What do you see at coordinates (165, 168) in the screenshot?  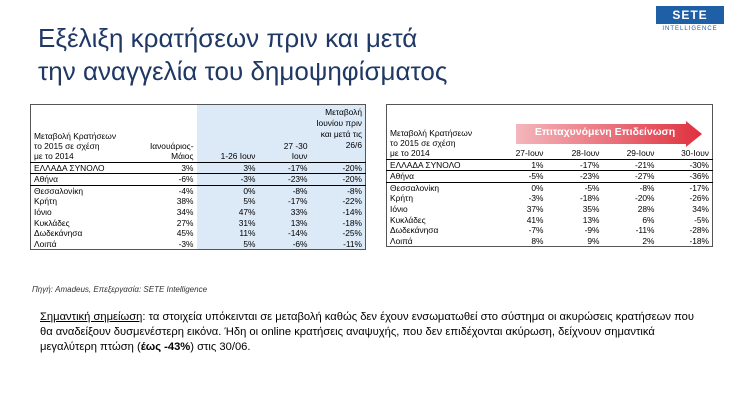 I see `cell-value: 3%` at bounding box center [165, 168].